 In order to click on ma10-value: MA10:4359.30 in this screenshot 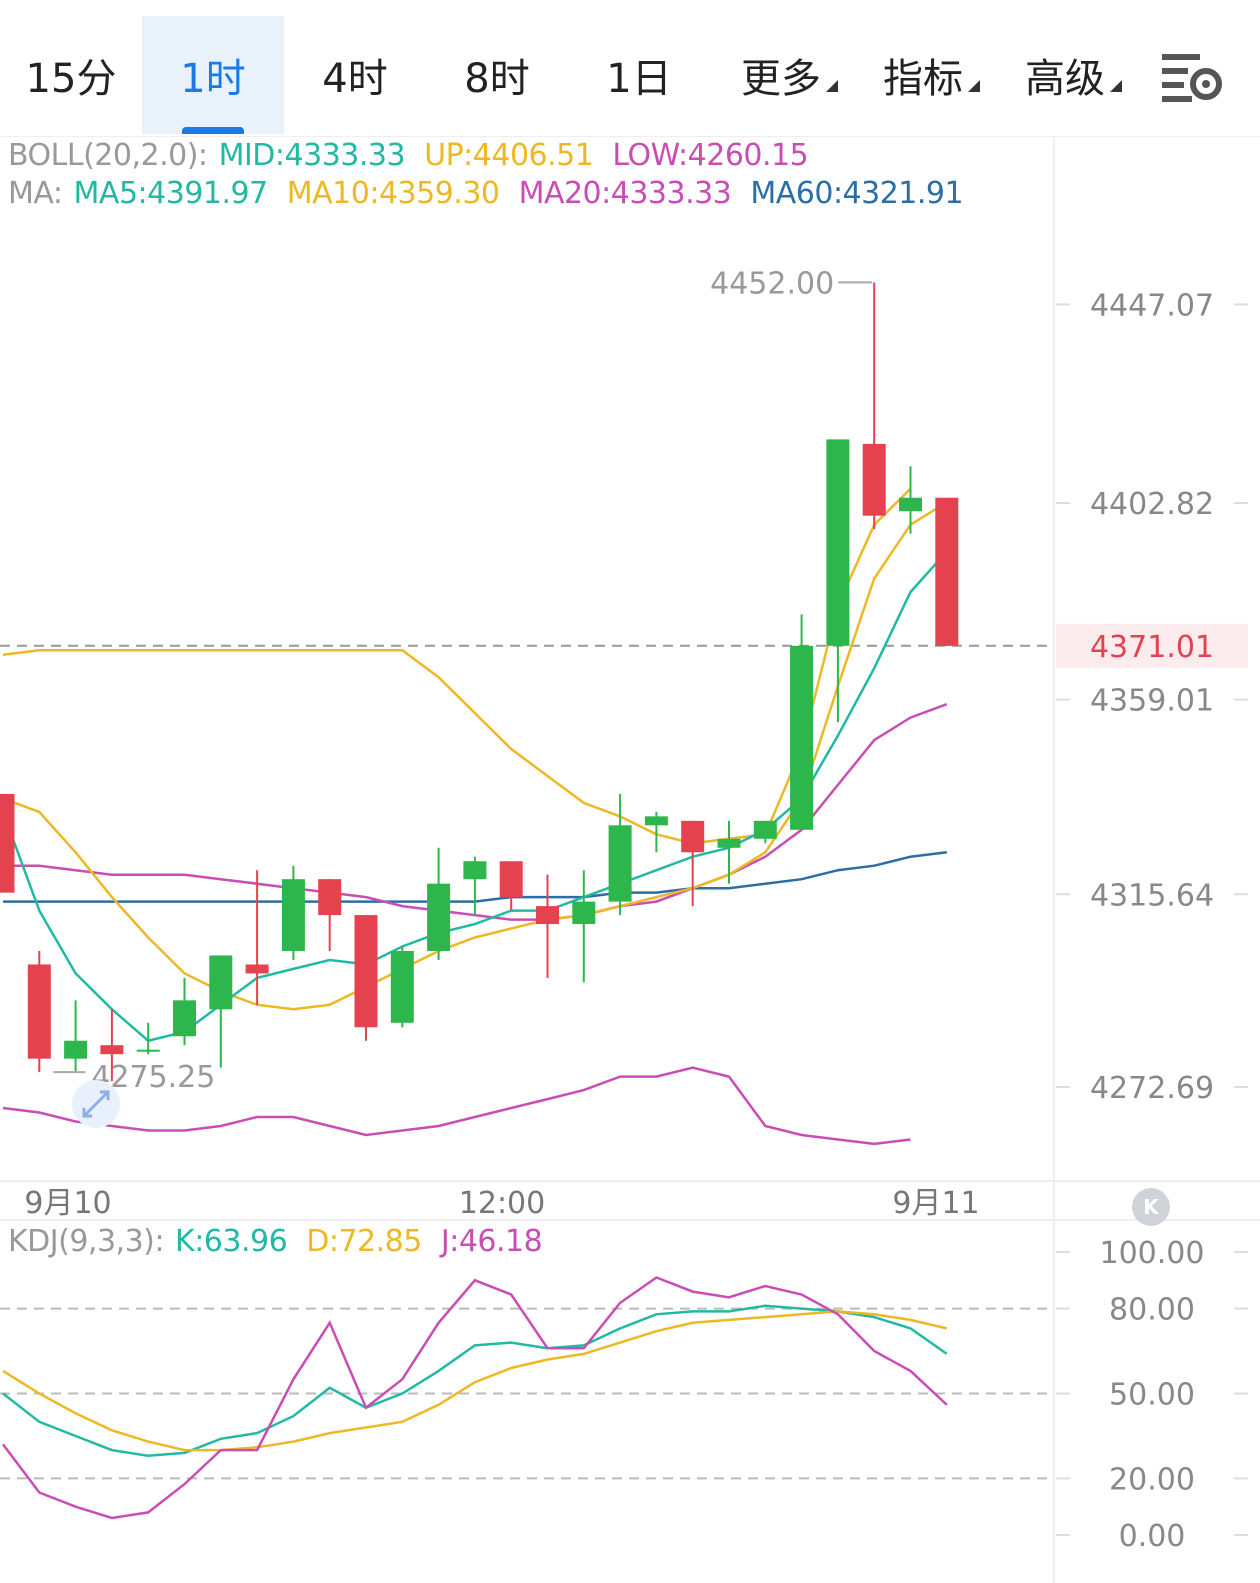, I will do `click(393, 193)`.